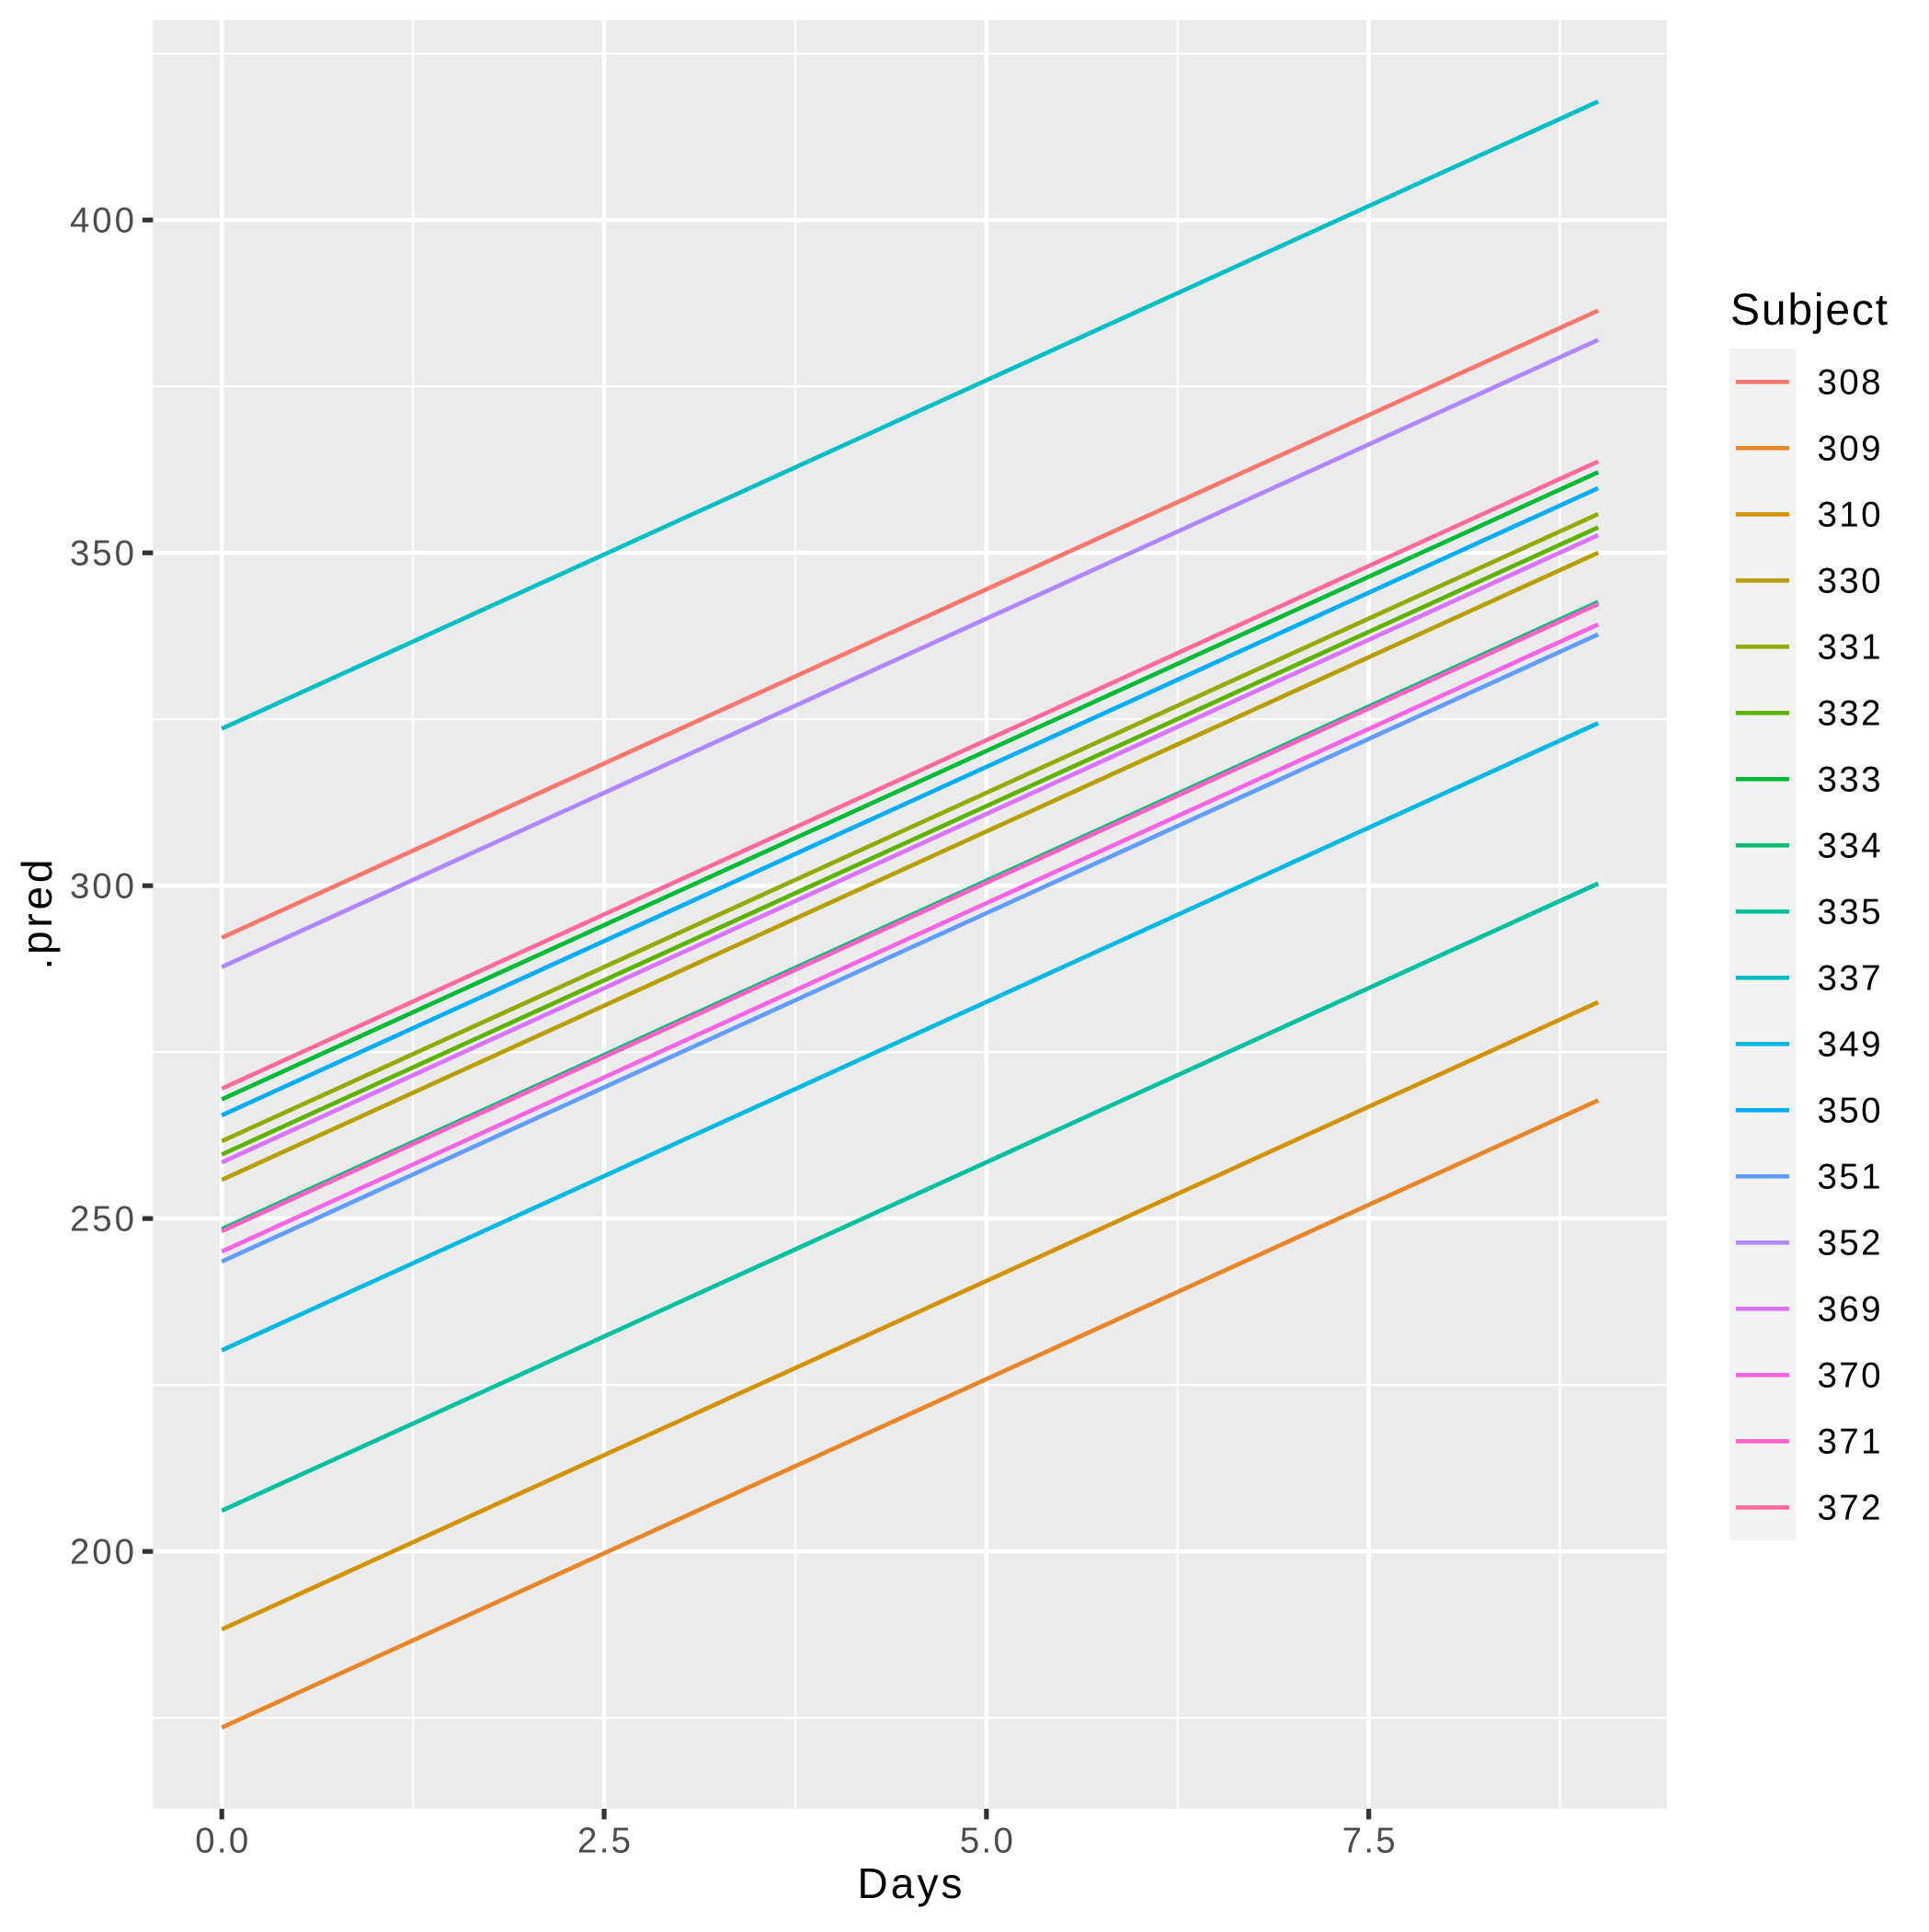 The width and height of the screenshot is (1929, 1932). Describe the element at coordinates (1850, 1177) in the screenshot. I see `svg-text: 351` at that location.